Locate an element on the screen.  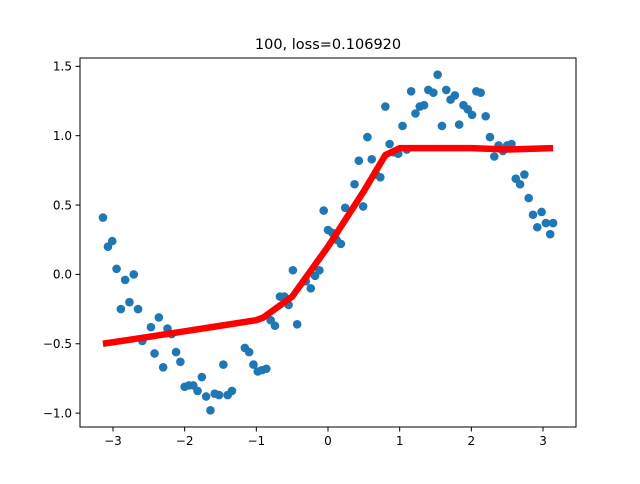
y-tick-label: −0.5 is located at coordinates (57, 344).